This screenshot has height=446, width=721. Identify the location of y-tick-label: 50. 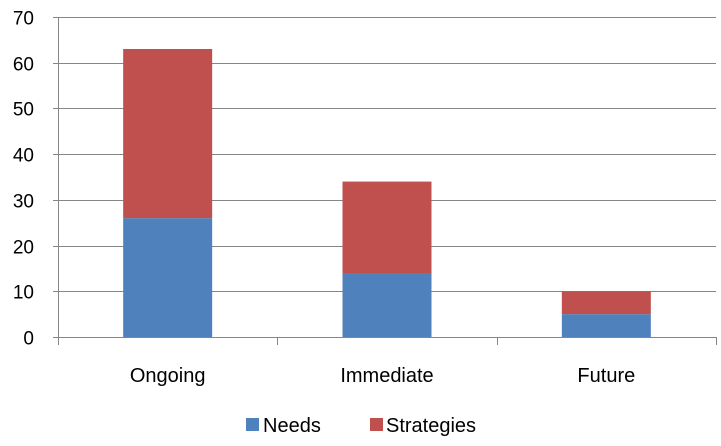
(23, 110).